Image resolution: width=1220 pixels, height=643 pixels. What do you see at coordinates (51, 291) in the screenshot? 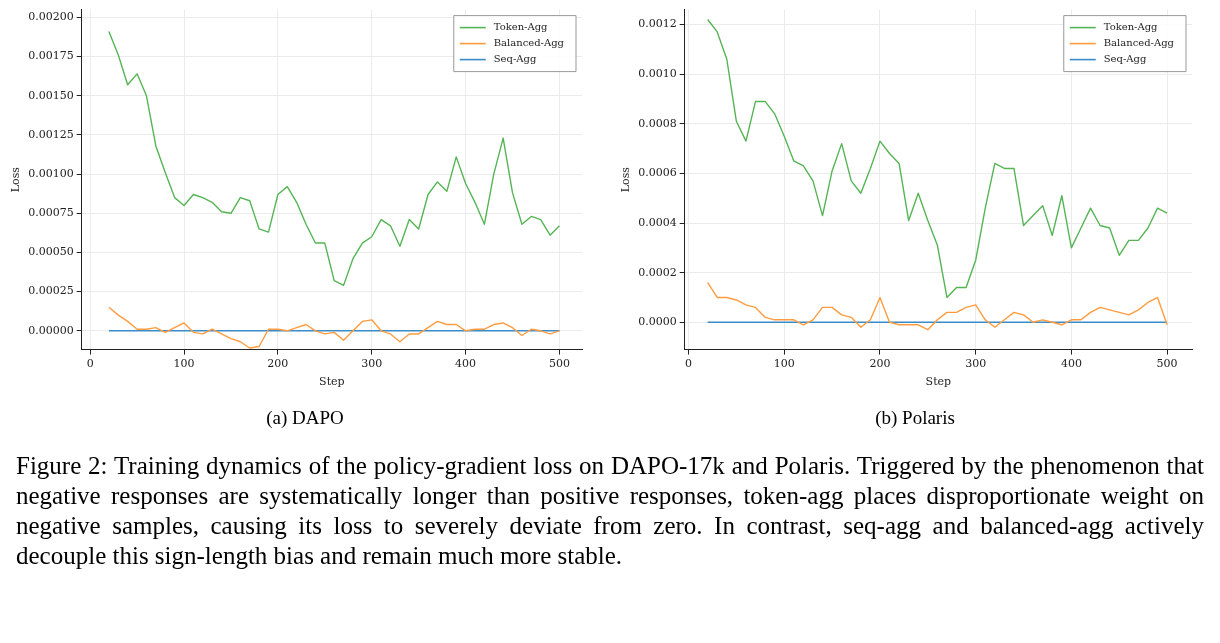
I see `y-tick-label: 0.00025` at bounding box center [51, 291].